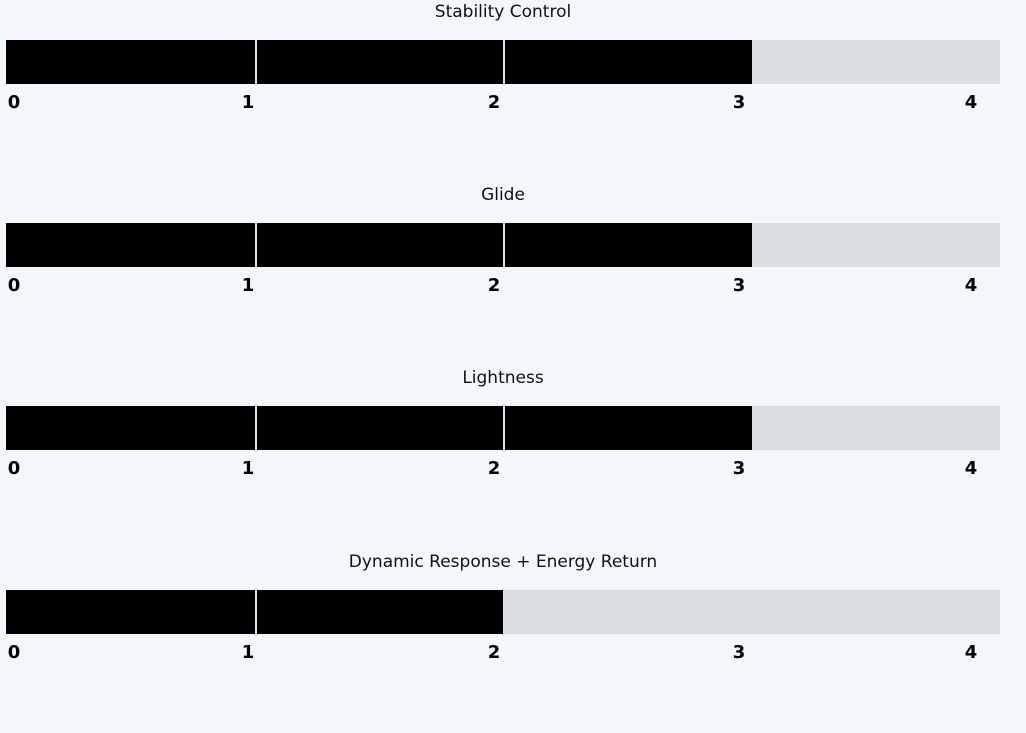  Describe the element at coordinates (503, 12) in the screenshot. I see `rating-title: Stability Control` at that location.